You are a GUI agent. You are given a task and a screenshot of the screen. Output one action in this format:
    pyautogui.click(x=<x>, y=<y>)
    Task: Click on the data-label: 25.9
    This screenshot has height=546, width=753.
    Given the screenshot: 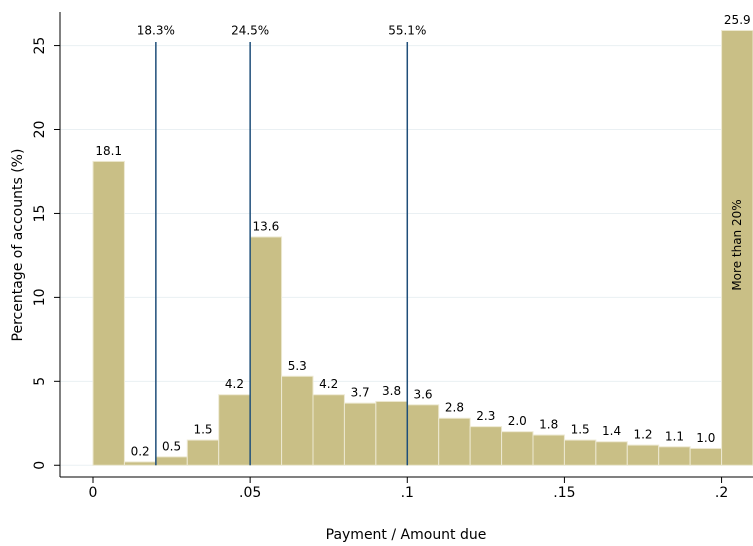 What is the action you would take?
    pyautogui.click(x=737, y=20)
    